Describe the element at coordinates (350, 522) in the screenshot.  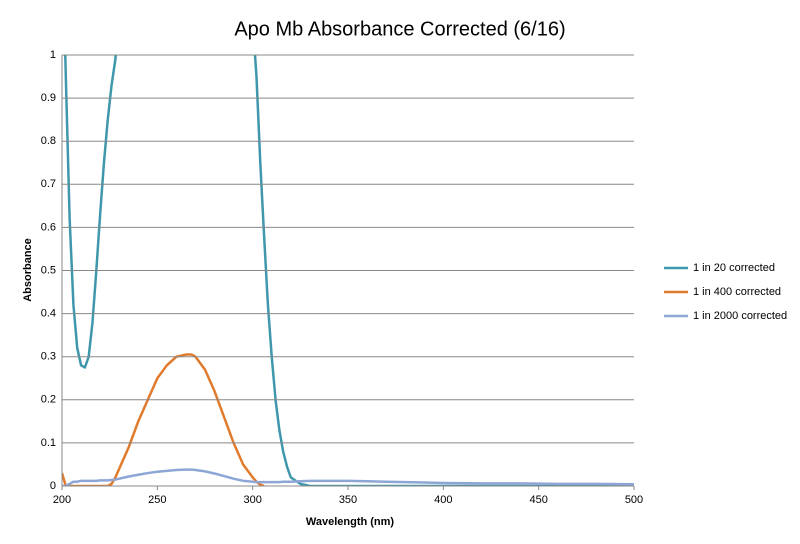
I see `x-axis-label: Wavelength (nm)` at that location.